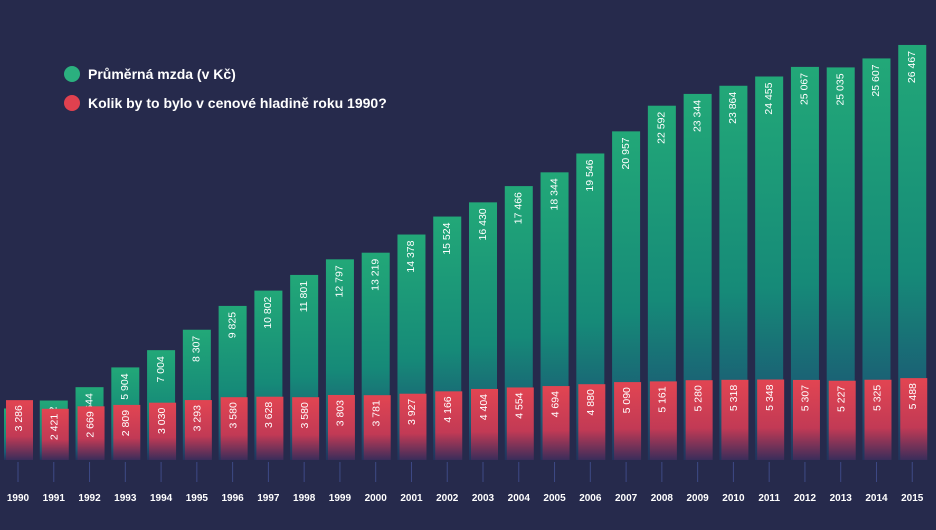 The image size is (936, 530). I want to click on x-tick-label-2001: 2001, so click(411, 498).